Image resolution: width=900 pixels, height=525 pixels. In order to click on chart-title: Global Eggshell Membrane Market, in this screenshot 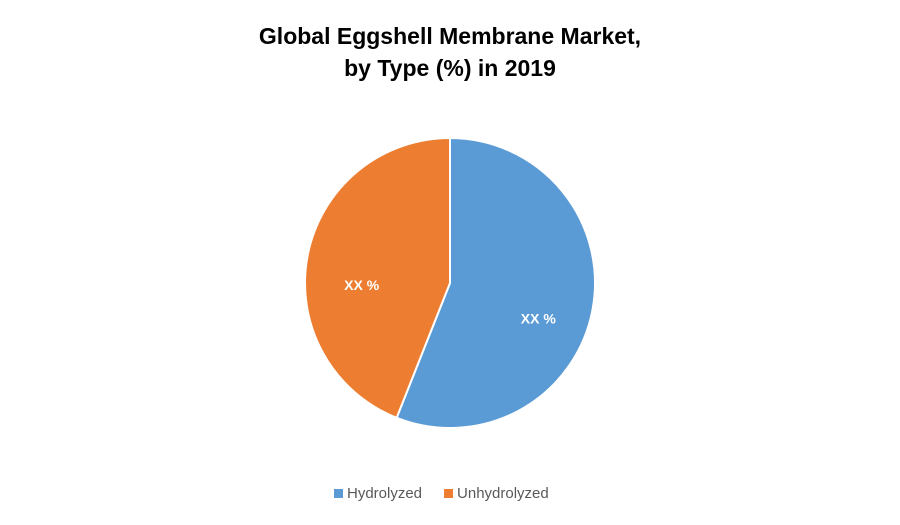, I will do `click(450, 36)`.